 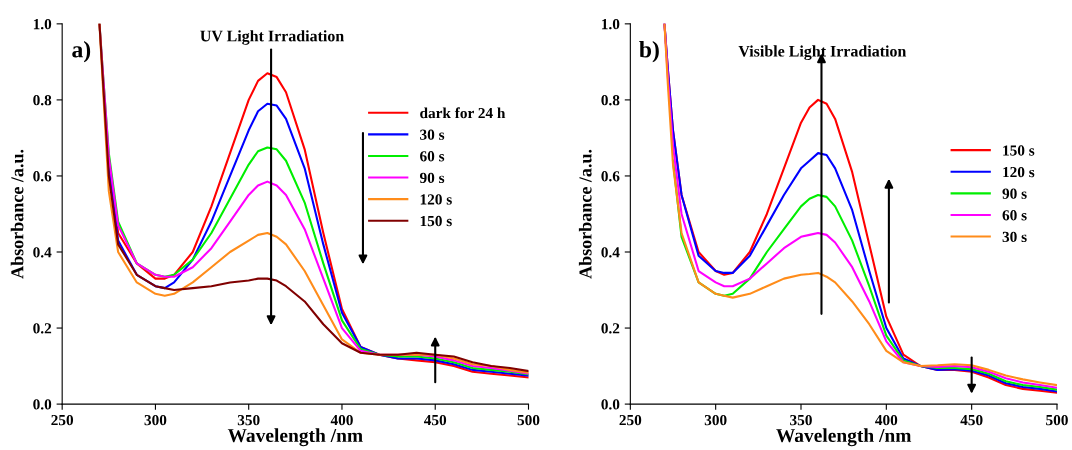 What do you see at coordinates (81, 51) in the screenshot?
I see `annotation: a)` at bounding box center [81, 51].